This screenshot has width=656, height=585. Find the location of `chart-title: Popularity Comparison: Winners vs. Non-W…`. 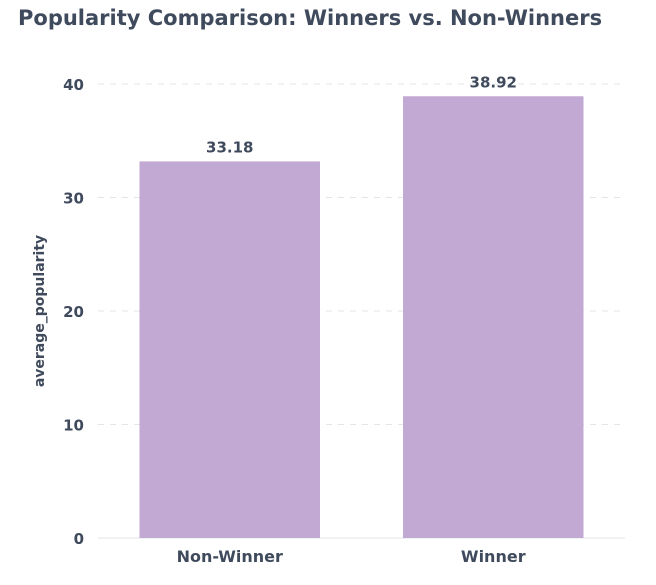

chart-title: Popularity Comparison: Winners vs. Non-W… is located at coordinates (310, 18).